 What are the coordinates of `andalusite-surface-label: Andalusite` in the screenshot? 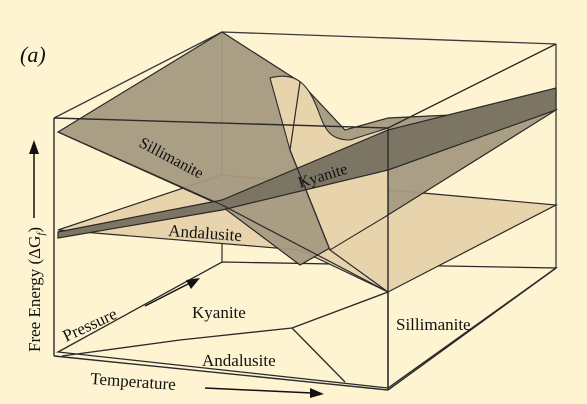 It's located at (205, 233).